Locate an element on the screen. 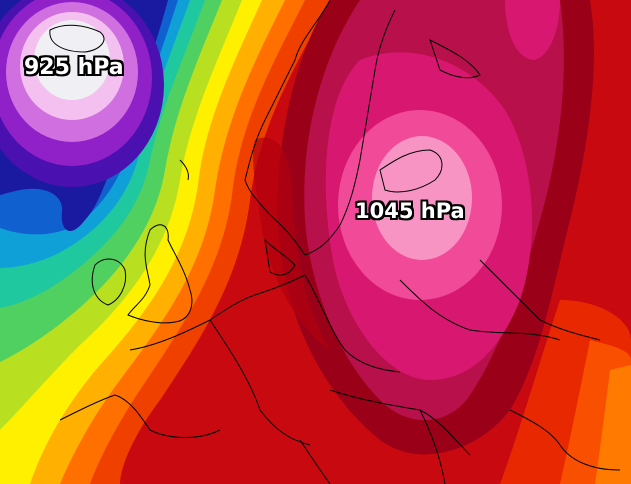 This screenshot has height=484, width=631. denmark-coast is located at coordinates (280, 257).